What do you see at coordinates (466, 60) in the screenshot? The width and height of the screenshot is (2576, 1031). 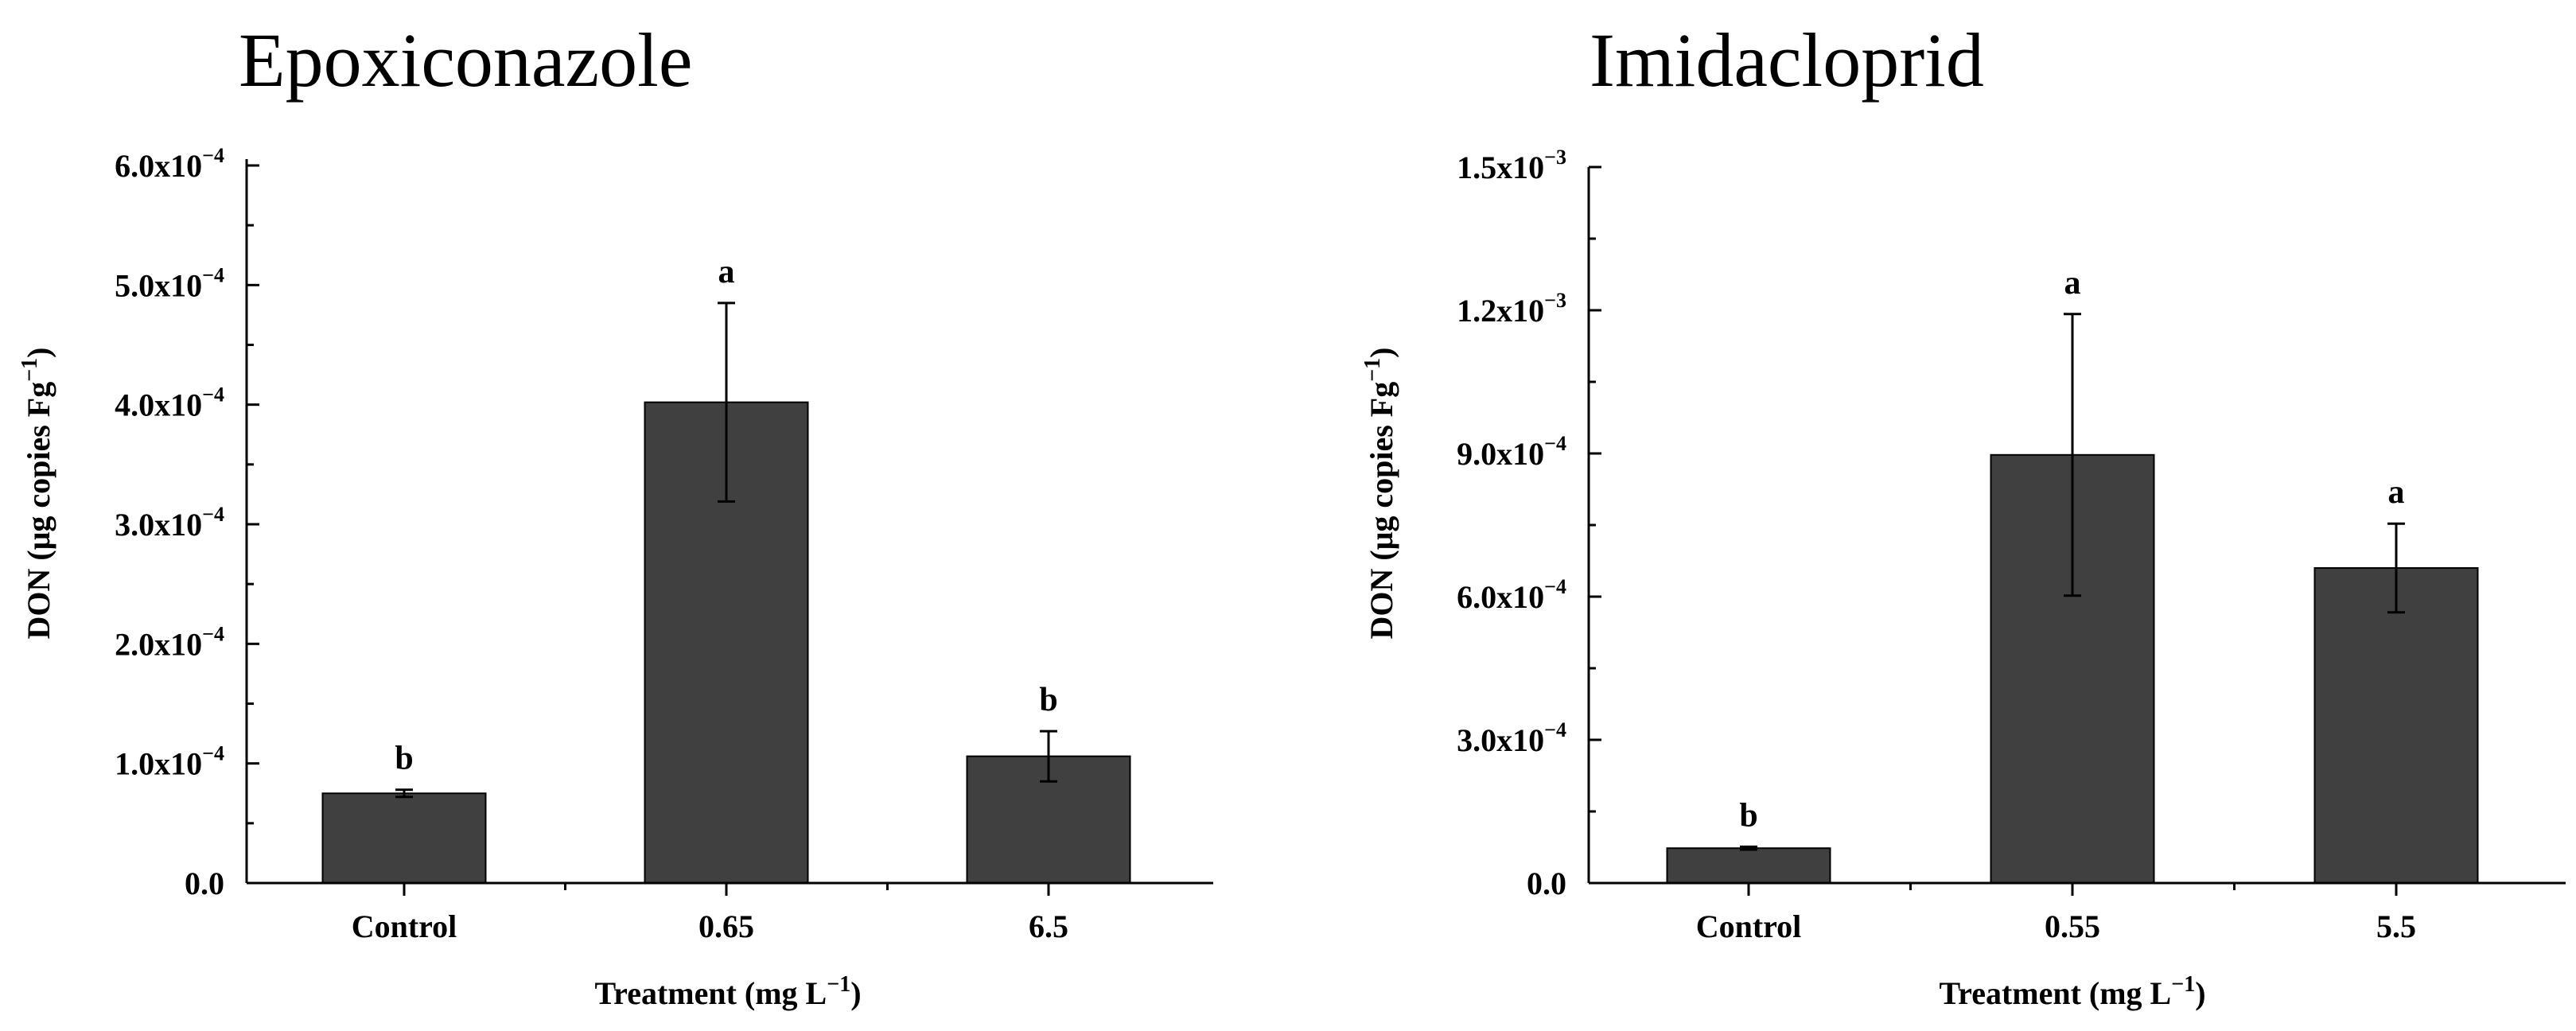 I see `chart-title: Epoxiconazole` at bounding box center [466, 60].